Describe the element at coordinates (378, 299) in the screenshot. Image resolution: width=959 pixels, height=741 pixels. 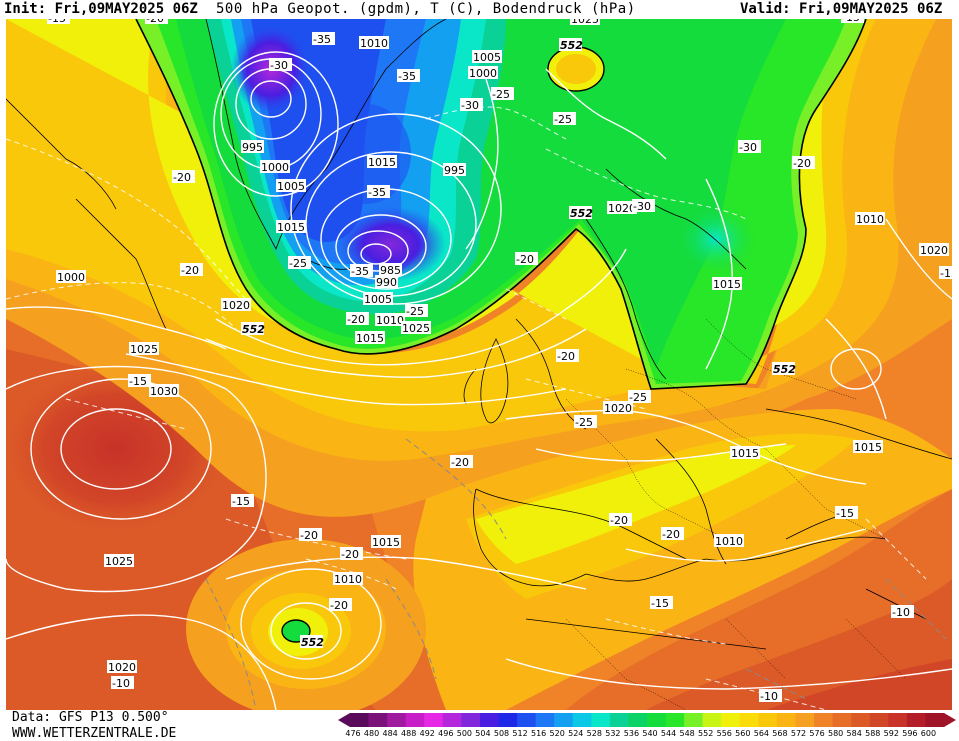
I see `map-label-text: 1005` at that location.